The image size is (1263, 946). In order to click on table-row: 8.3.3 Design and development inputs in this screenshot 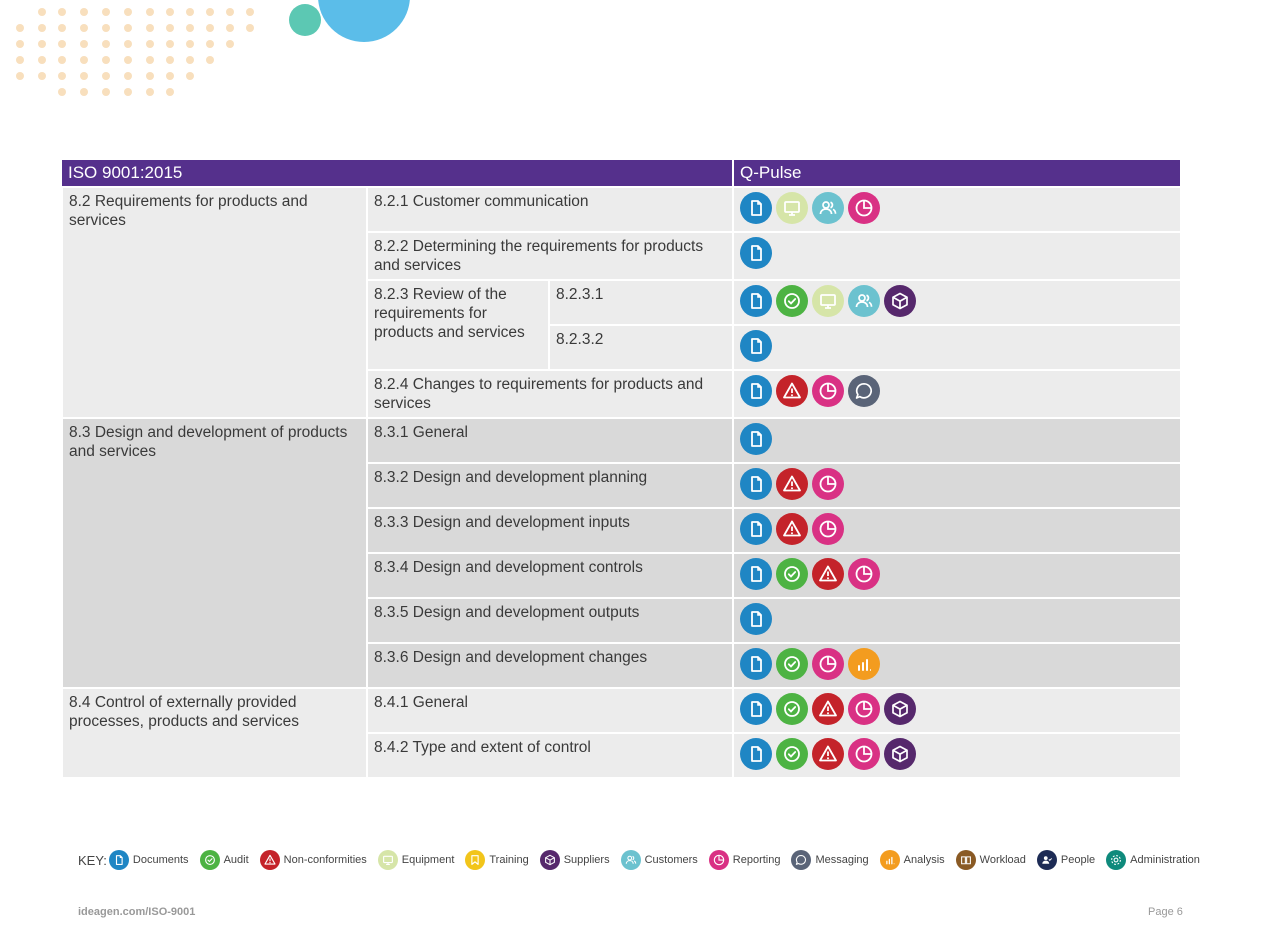, I will do `click(622, 530)`.